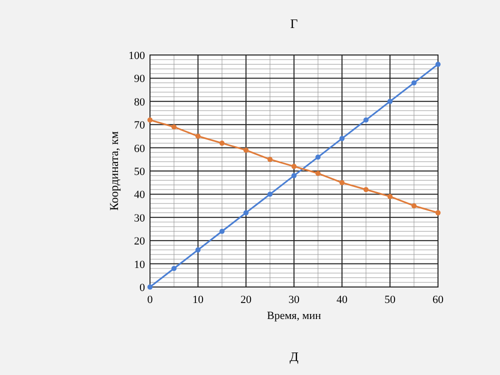 Image resolution: width=500 pixels, height=375 pixels. Describe the element at coordinates (198, 300) in the screenshot. I see `x-tick-label: 10` at that location.